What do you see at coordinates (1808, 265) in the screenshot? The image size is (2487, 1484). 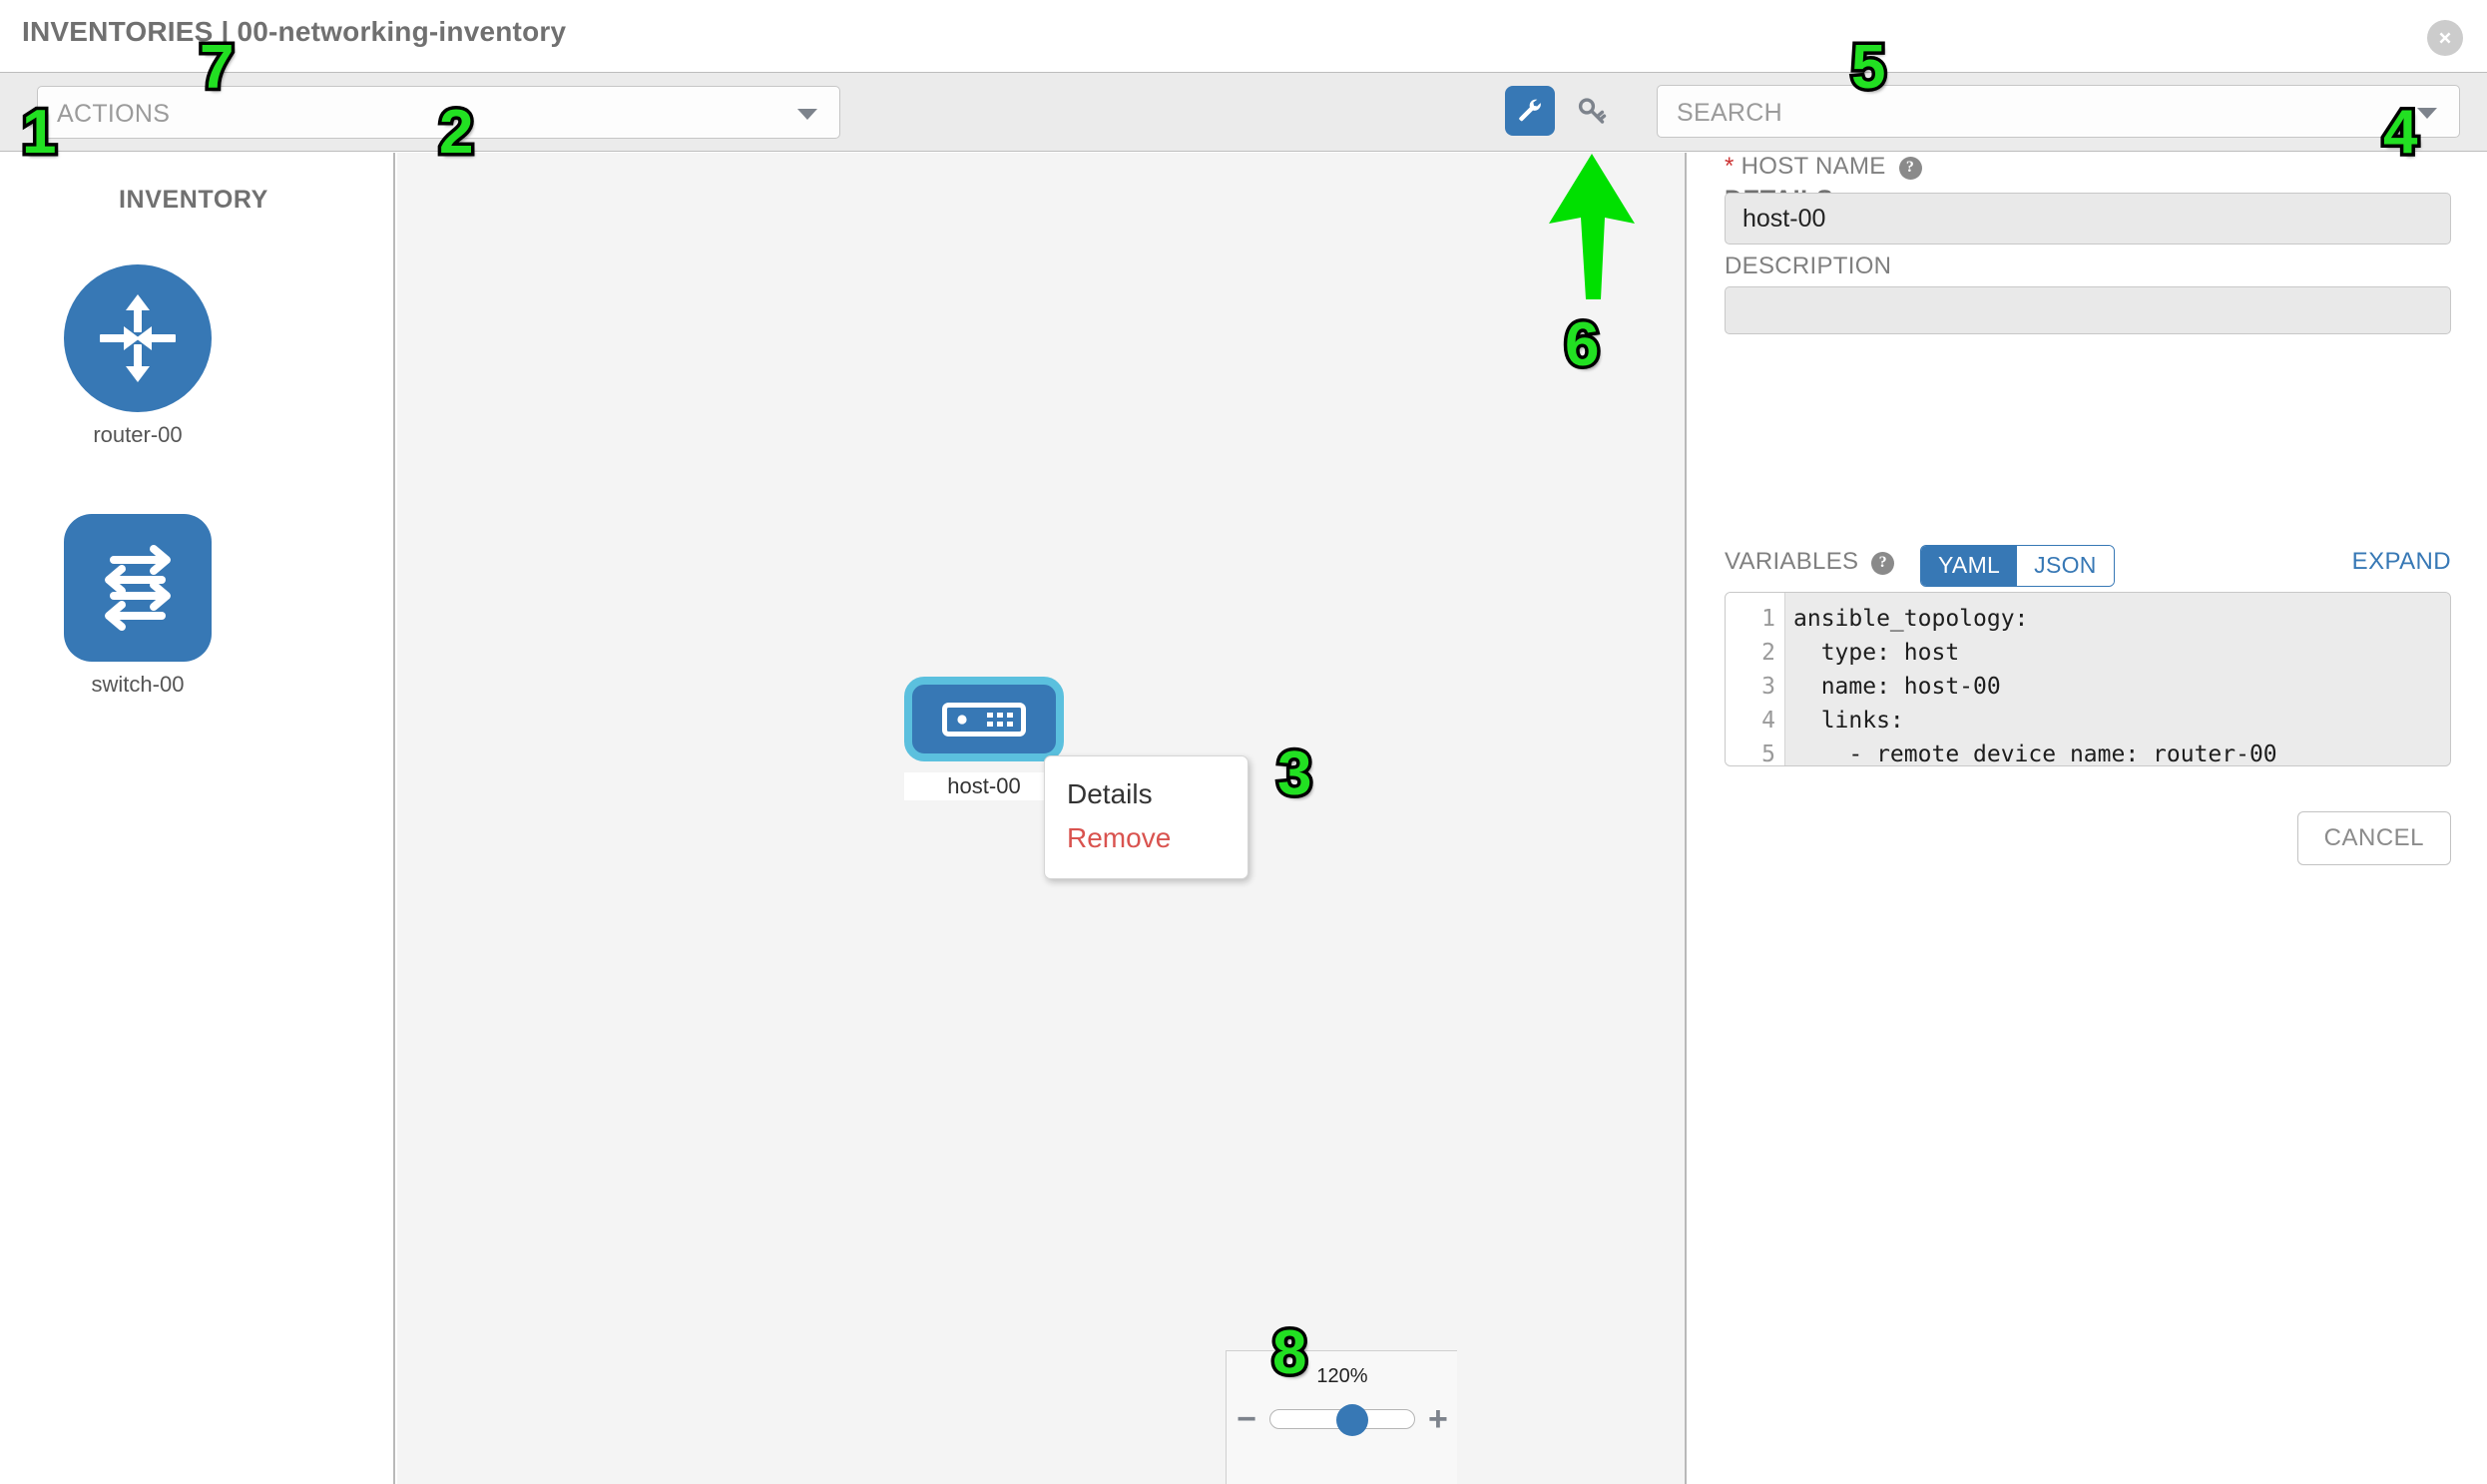 I see `description-label: DESCRIPTION` at bounding box center [1808, 265].